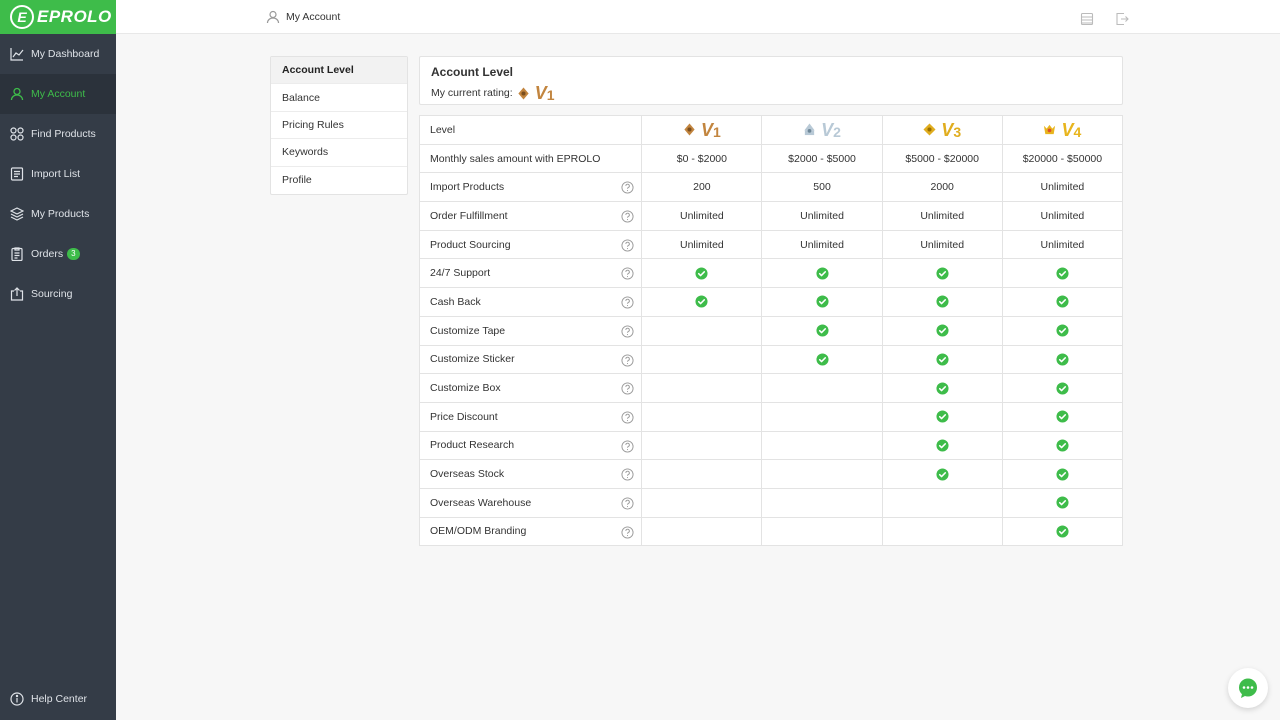 Image resolution: width=1280 pixels, height=720 pixels. Describe the element at coordinates (530, 330) in the screenshot. I see `feature-label: Customize Tape` at that location.